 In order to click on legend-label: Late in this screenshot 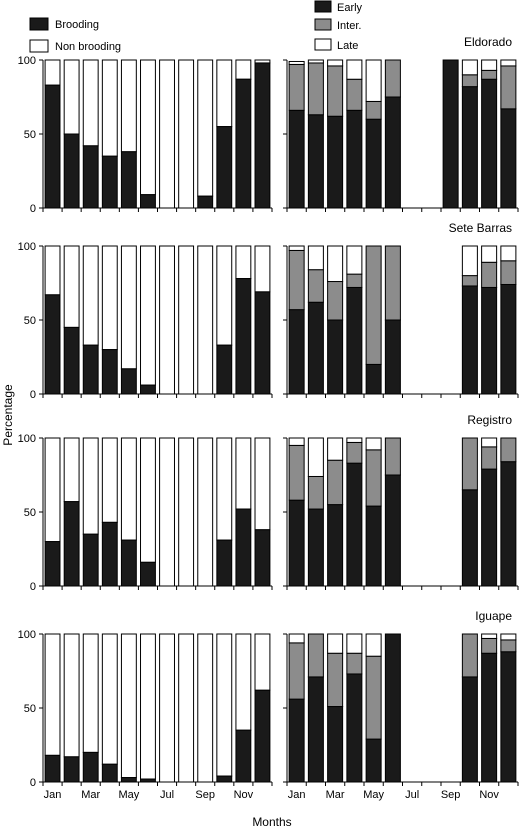, I will do `click(347, 46)`.